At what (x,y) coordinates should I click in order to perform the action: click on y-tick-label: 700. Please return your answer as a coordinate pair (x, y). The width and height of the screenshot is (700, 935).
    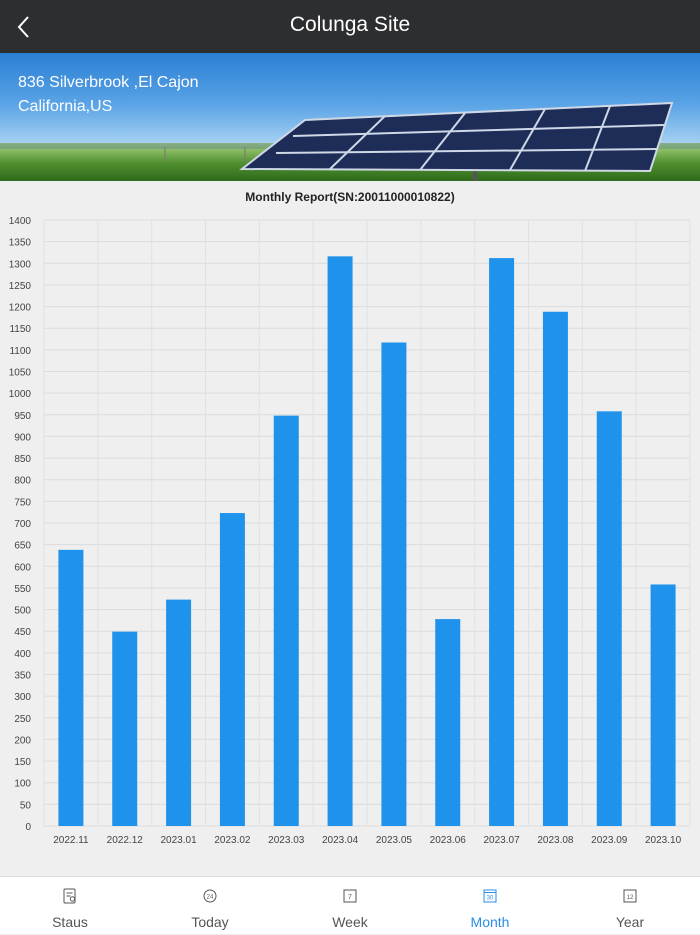
    Looking at the image, I should click on (22, 524).